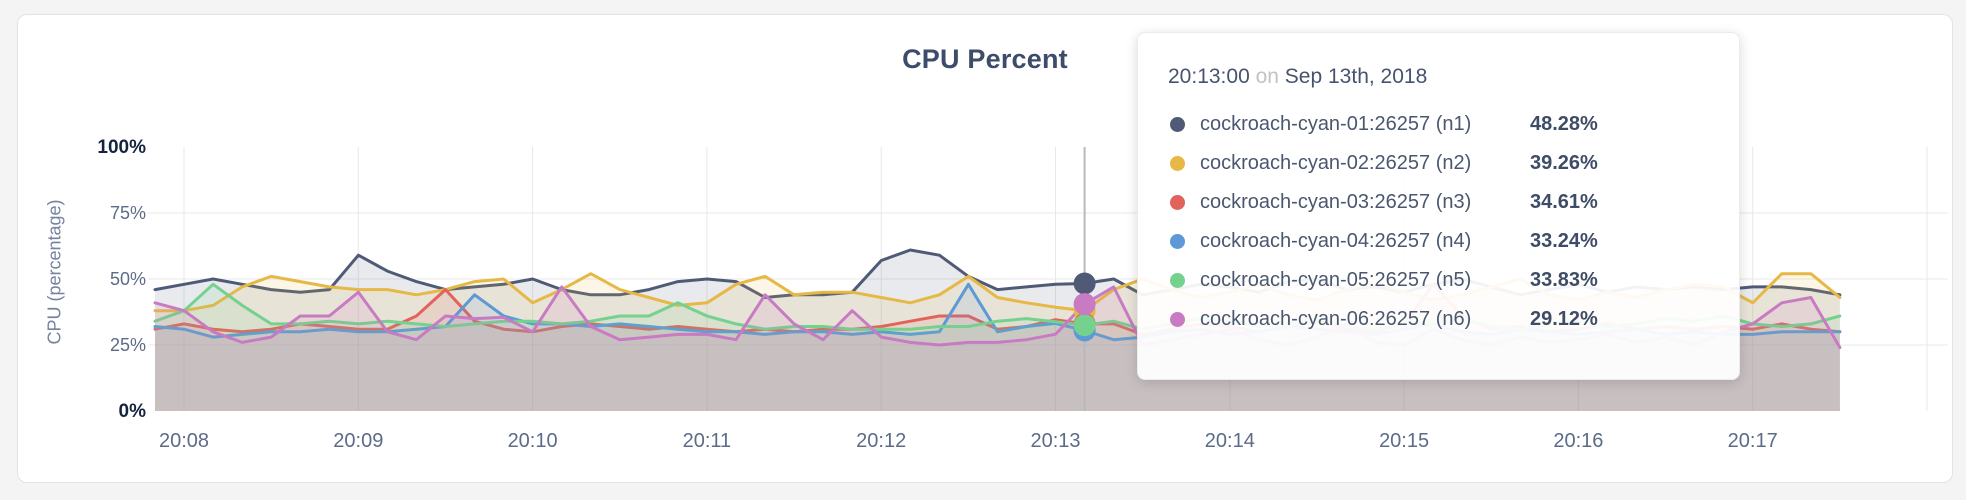 The width and height of the screenshot is (1966, 500). Describe the element at coordinates (1084, 325) in the screenshot. I see `hover-dot-n5` at that location.